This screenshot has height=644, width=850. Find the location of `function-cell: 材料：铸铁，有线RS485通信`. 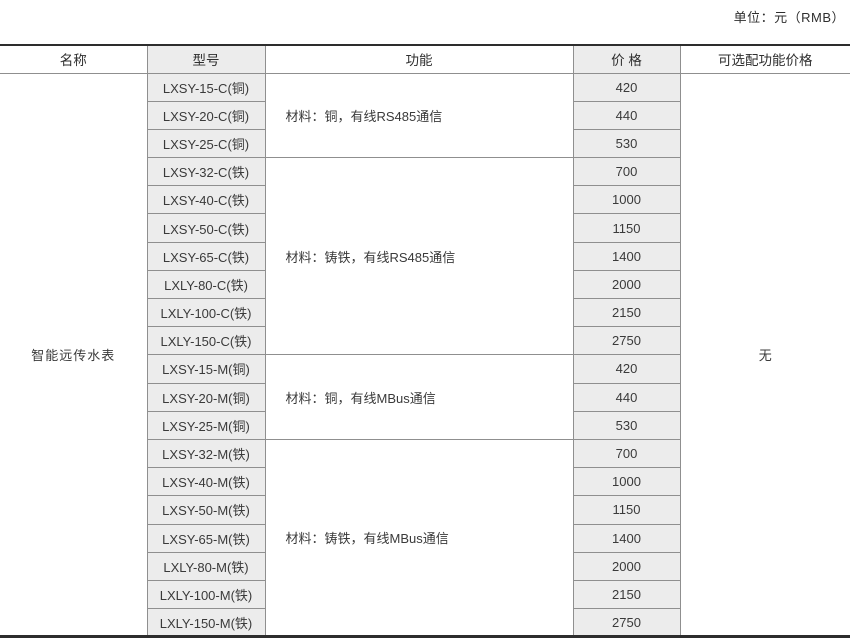

function-cell: 材料：铸铁，有线RS485通信 is located at coordinates (419, 256).